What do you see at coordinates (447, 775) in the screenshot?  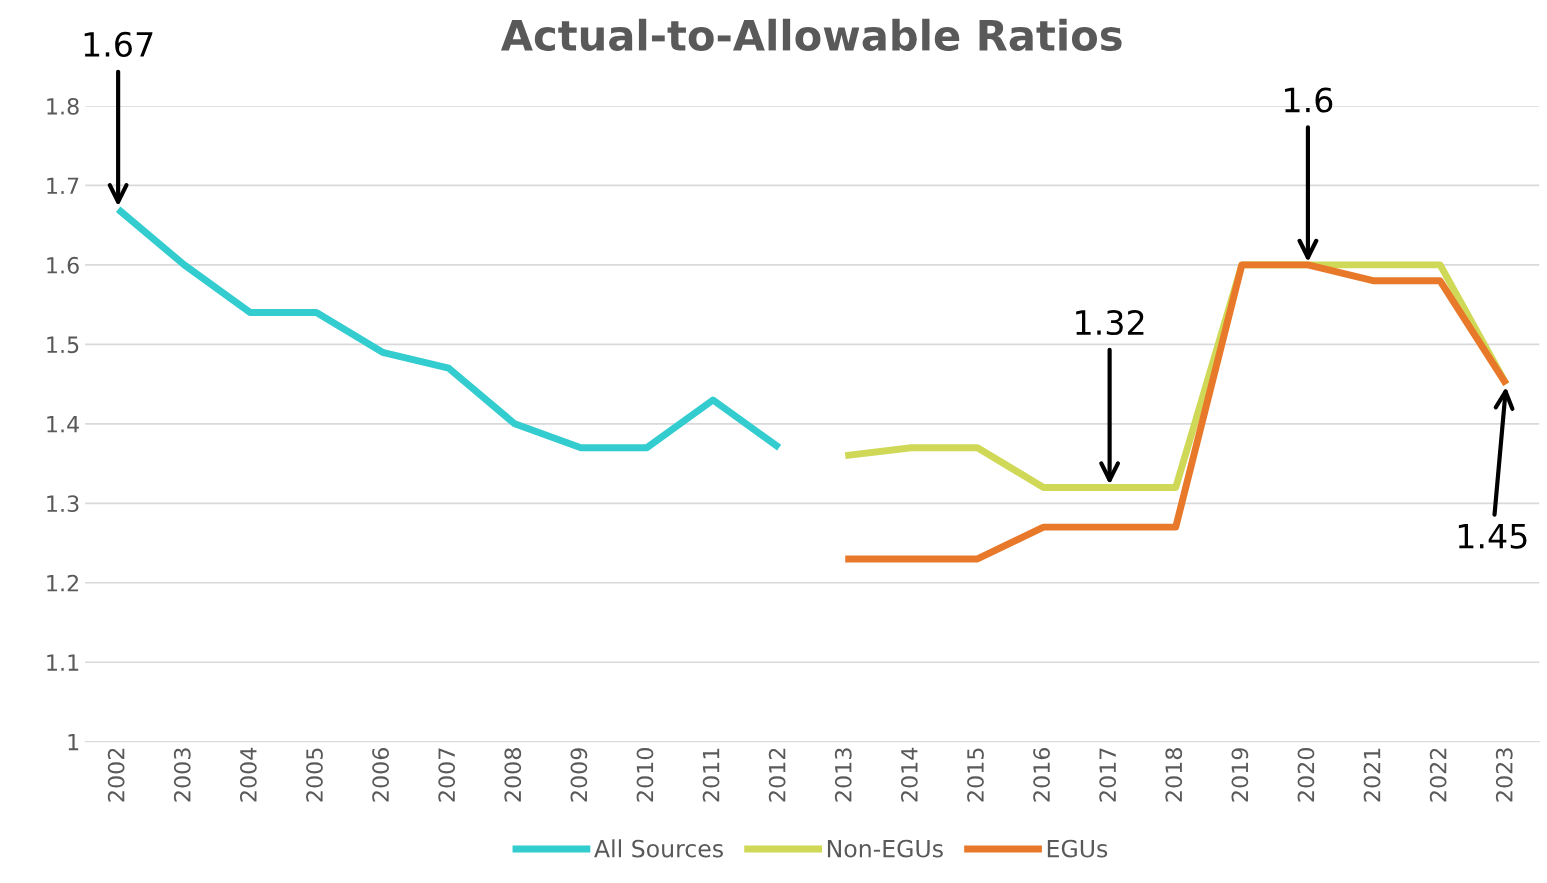 I see `x-tick-label: 2007` at bounding box center [447, 775].